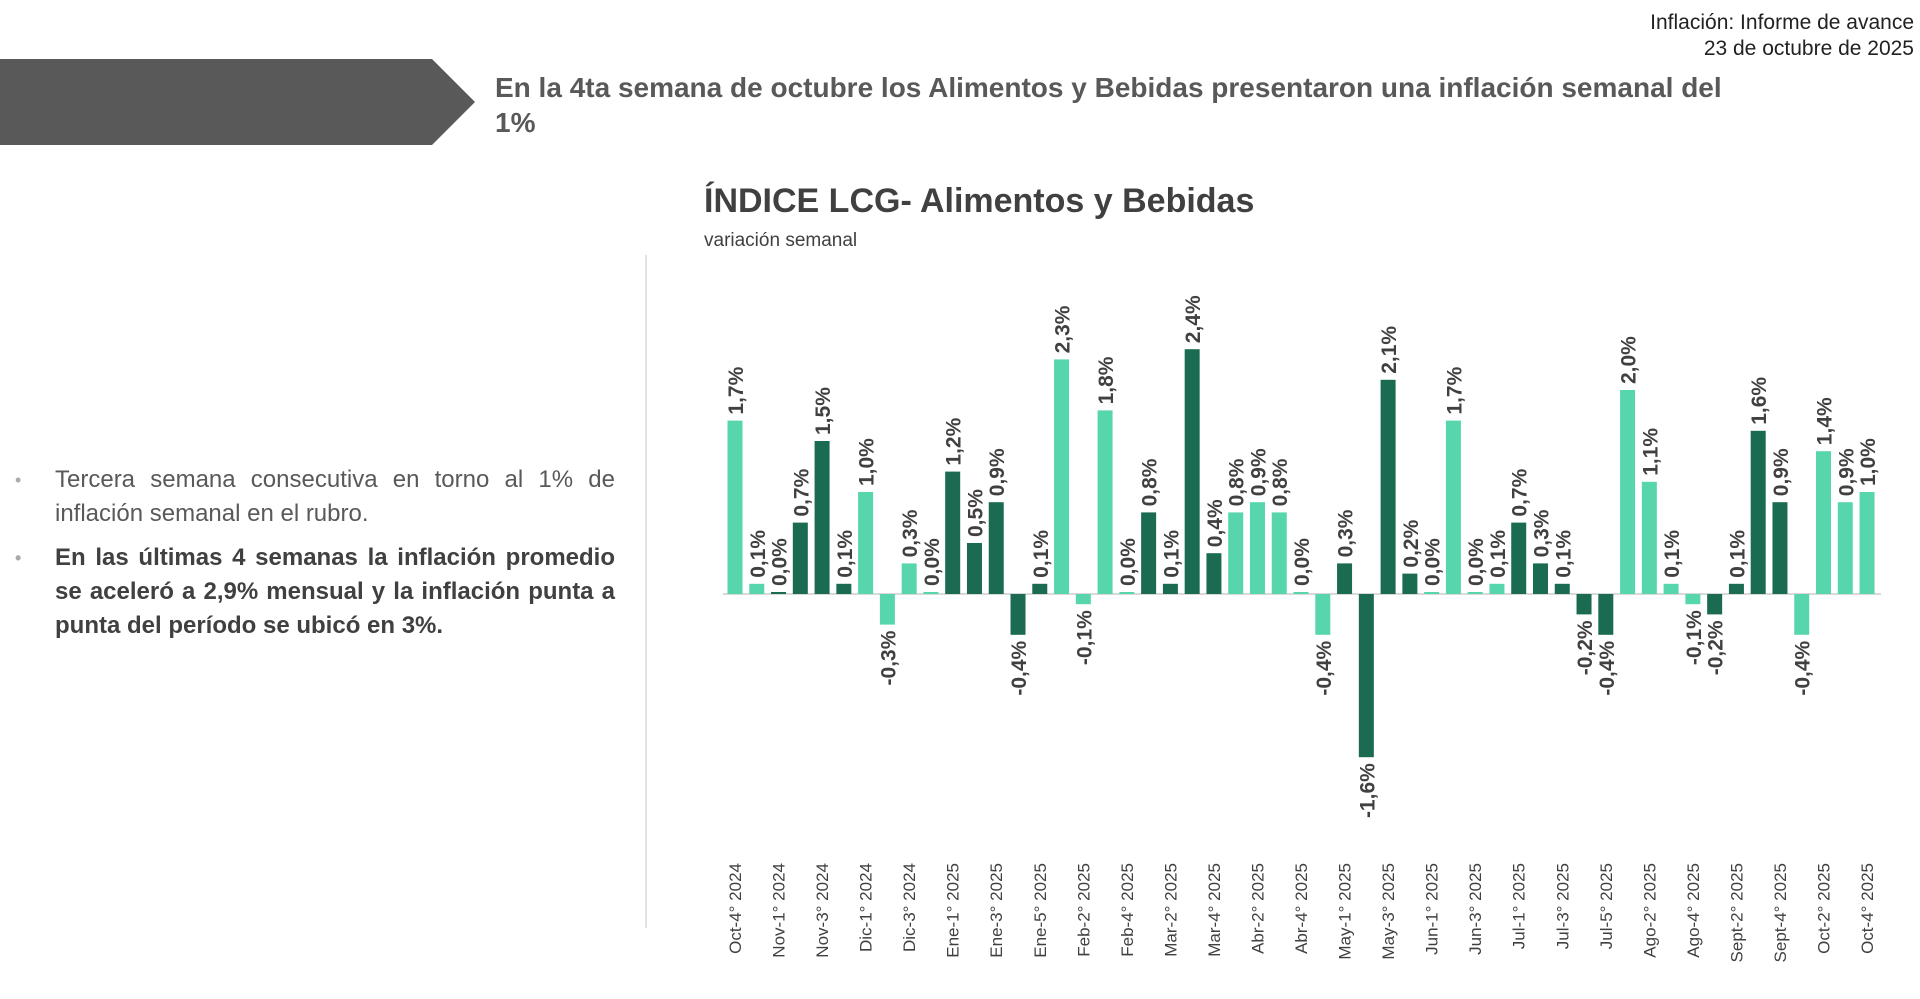  I want to click on x-tick-label: Oct-4° 2025, so click(1867, 908).